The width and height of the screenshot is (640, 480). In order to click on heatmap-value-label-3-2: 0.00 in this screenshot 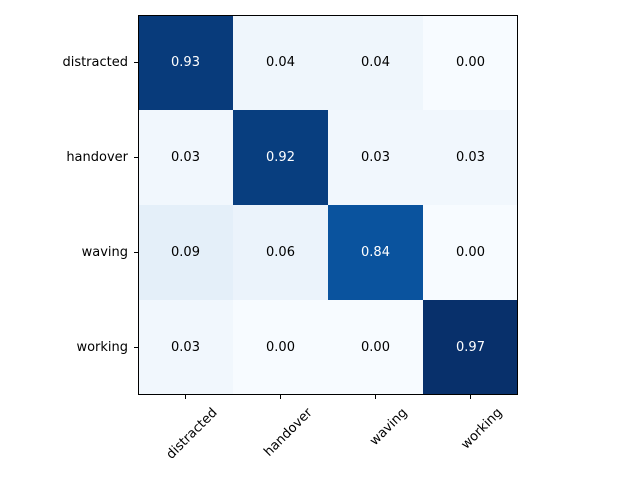, I will do `click(375, 347)`.